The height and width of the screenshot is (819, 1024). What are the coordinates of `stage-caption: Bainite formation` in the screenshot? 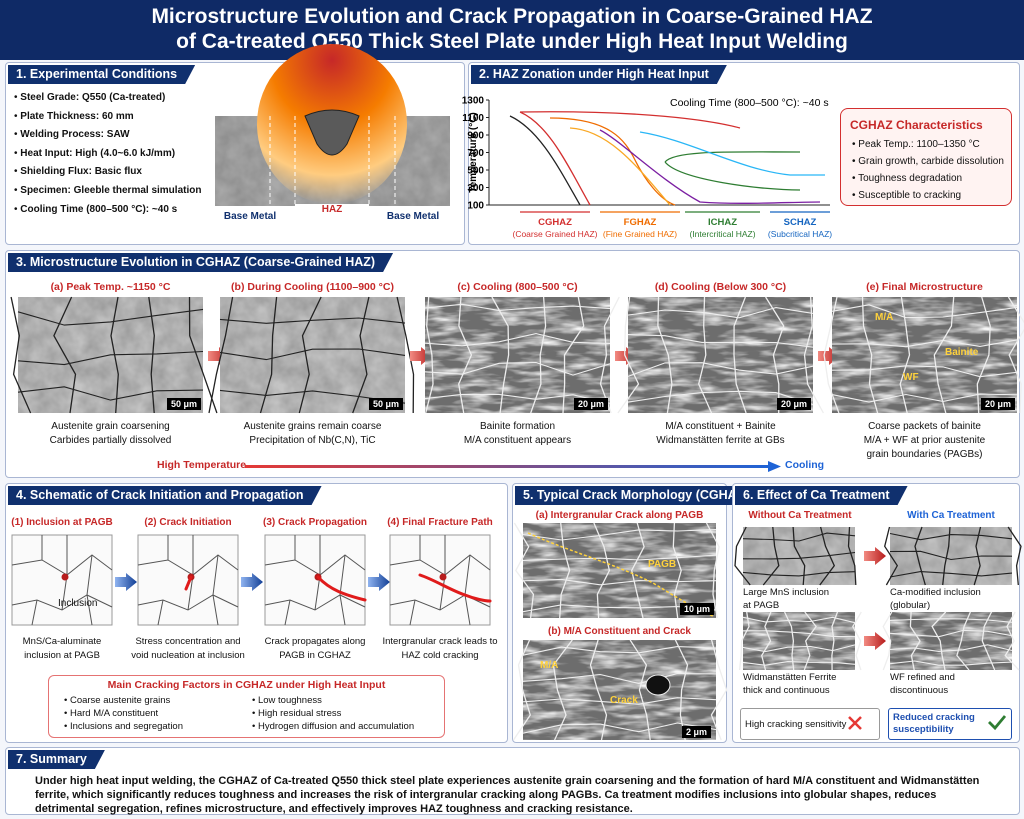 It's located at (517, 426).